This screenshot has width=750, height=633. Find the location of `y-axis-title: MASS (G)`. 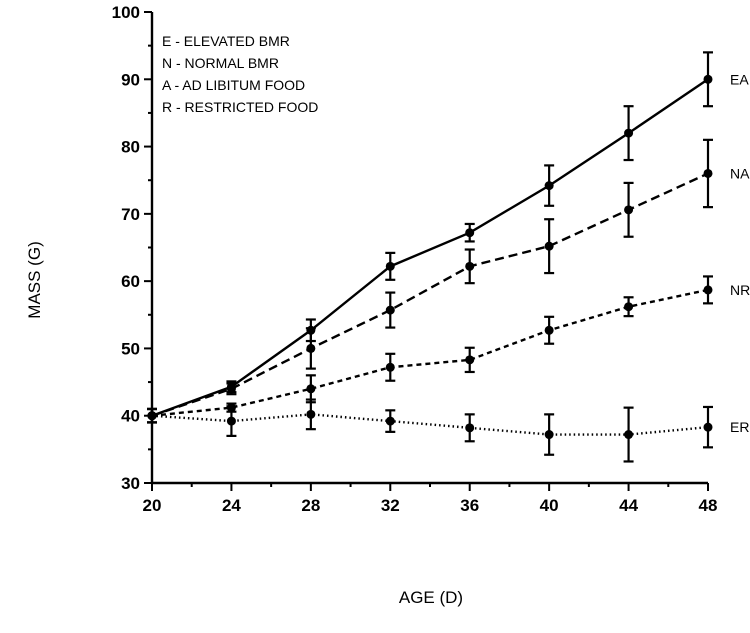

y-axis-title: MASS (G) is located at coordinates (34, 279).